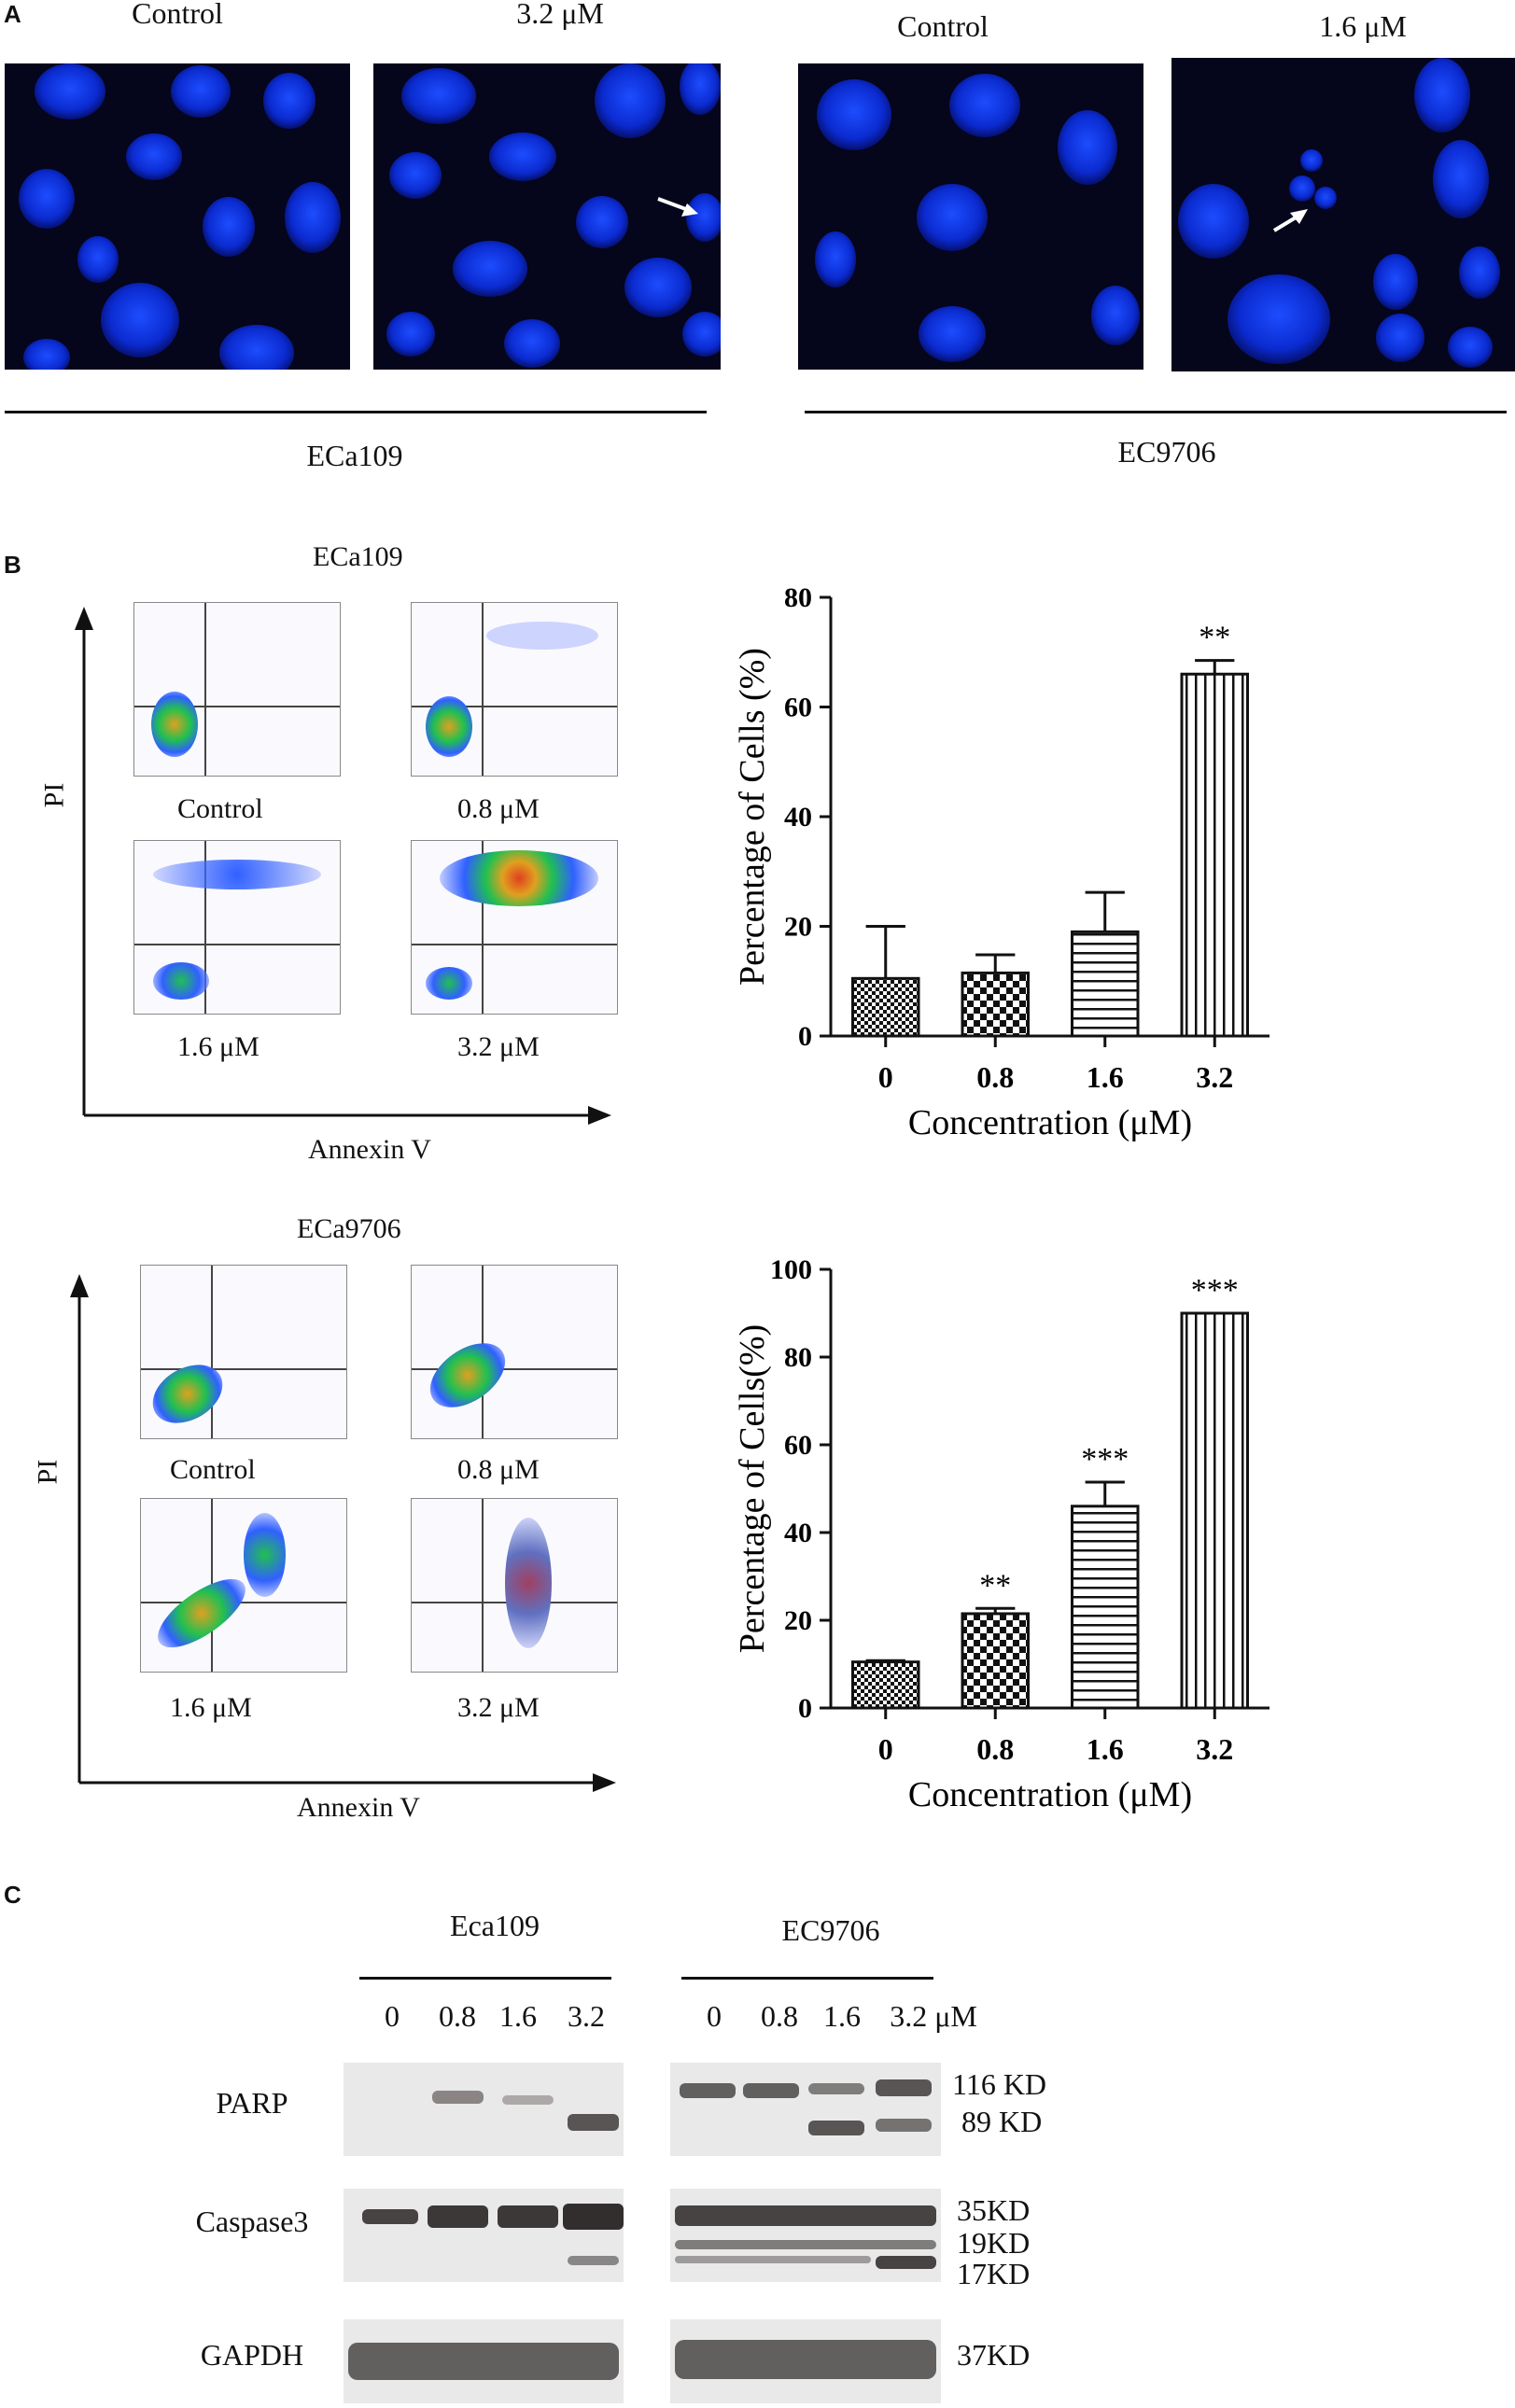 The image size is (1515, 2408). What do you see at coordinates (485, 1978) in the screenshot?
I see `blot-group-line-left` at bounding box center [485, 1978].